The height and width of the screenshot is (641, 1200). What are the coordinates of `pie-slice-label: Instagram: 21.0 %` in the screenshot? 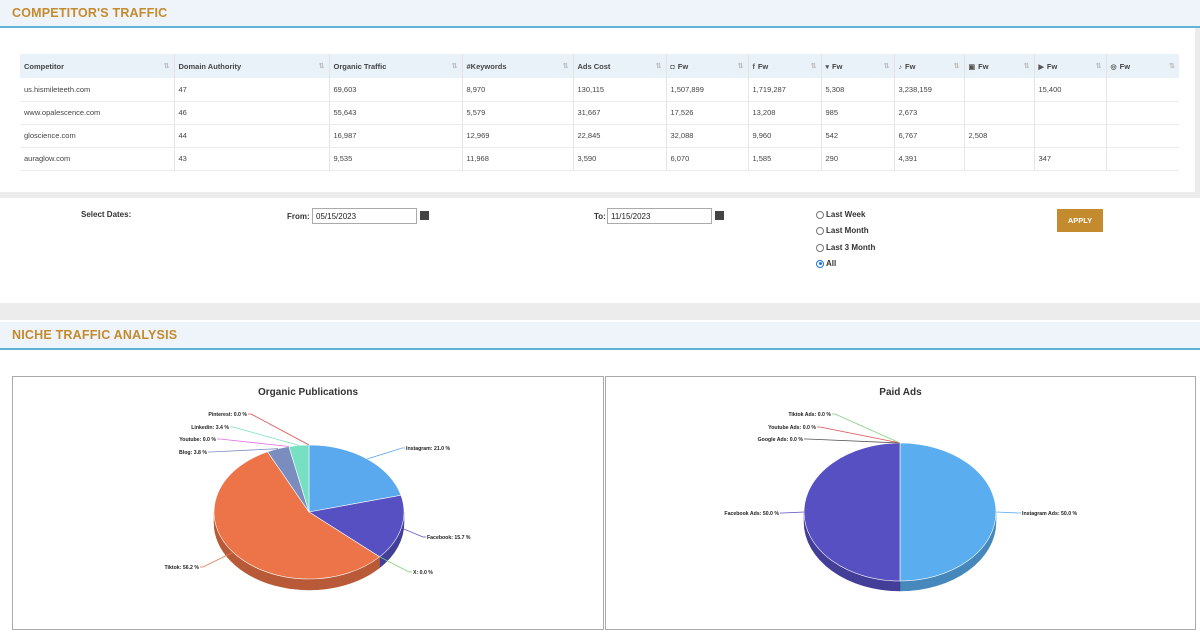 It's located at (428, 449).